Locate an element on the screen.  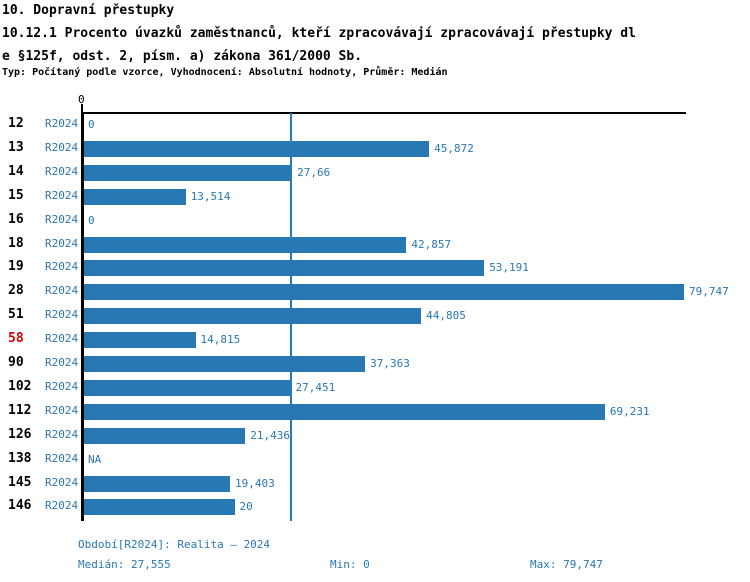
row-category-label: 16 is located at coordinates (16, 219).